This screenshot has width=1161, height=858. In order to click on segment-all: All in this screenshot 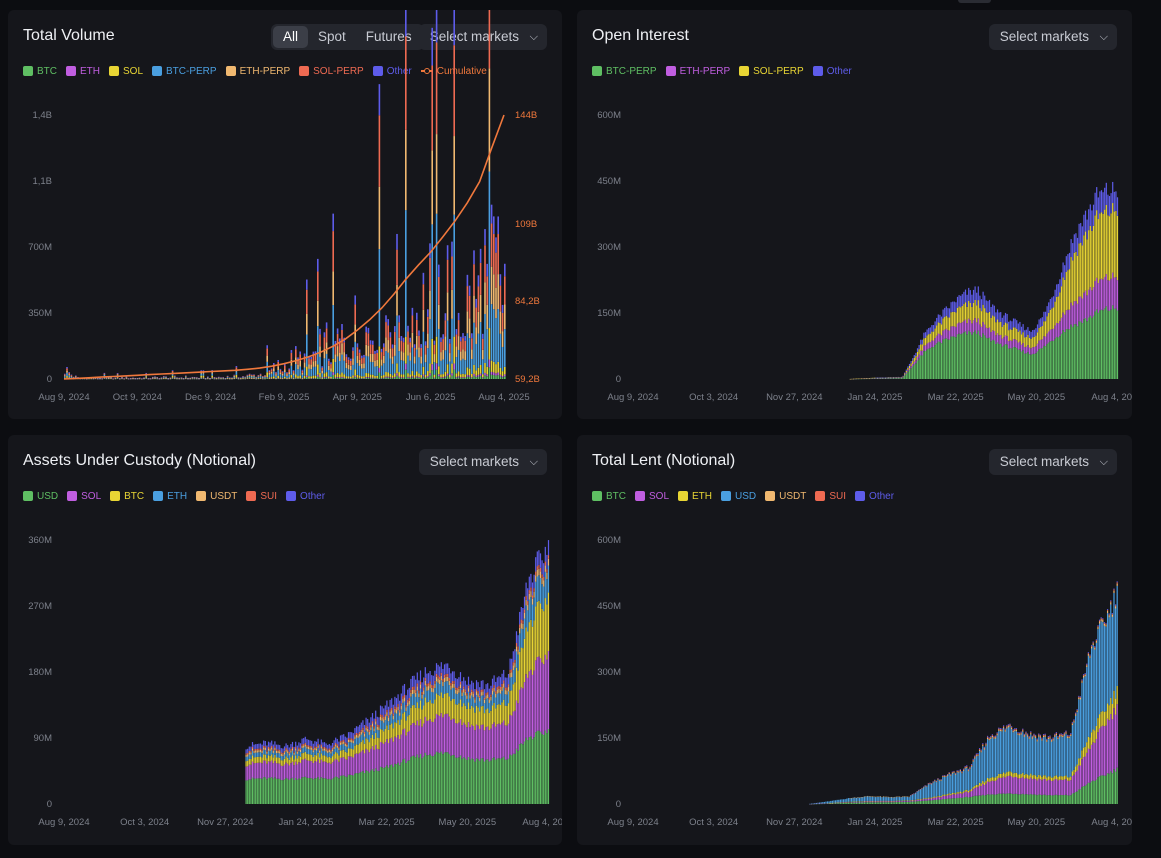, I will do `click(291, 37)`.